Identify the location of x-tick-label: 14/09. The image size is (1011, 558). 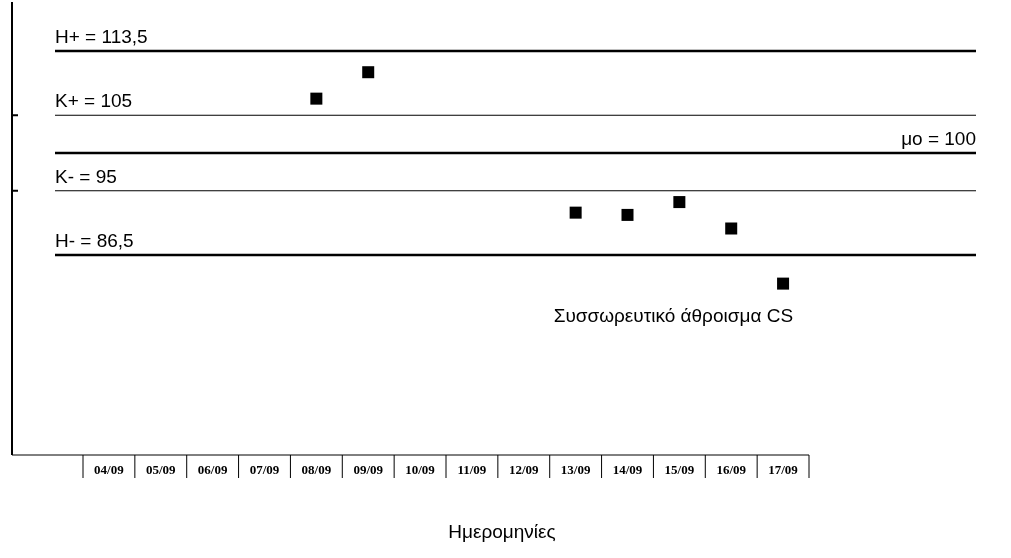
(627, 469).